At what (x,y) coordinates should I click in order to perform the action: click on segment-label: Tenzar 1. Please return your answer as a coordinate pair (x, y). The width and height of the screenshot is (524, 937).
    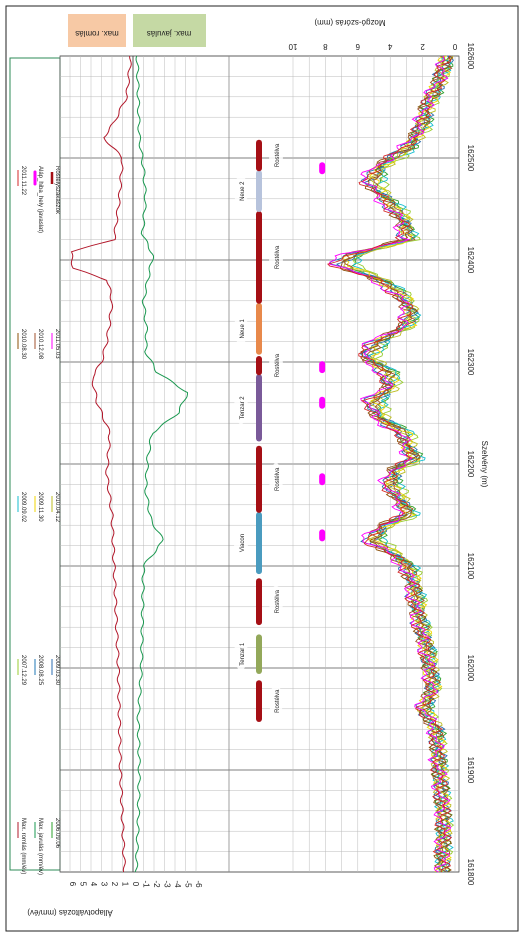
    Looking at the image, I should click on (243, 654).